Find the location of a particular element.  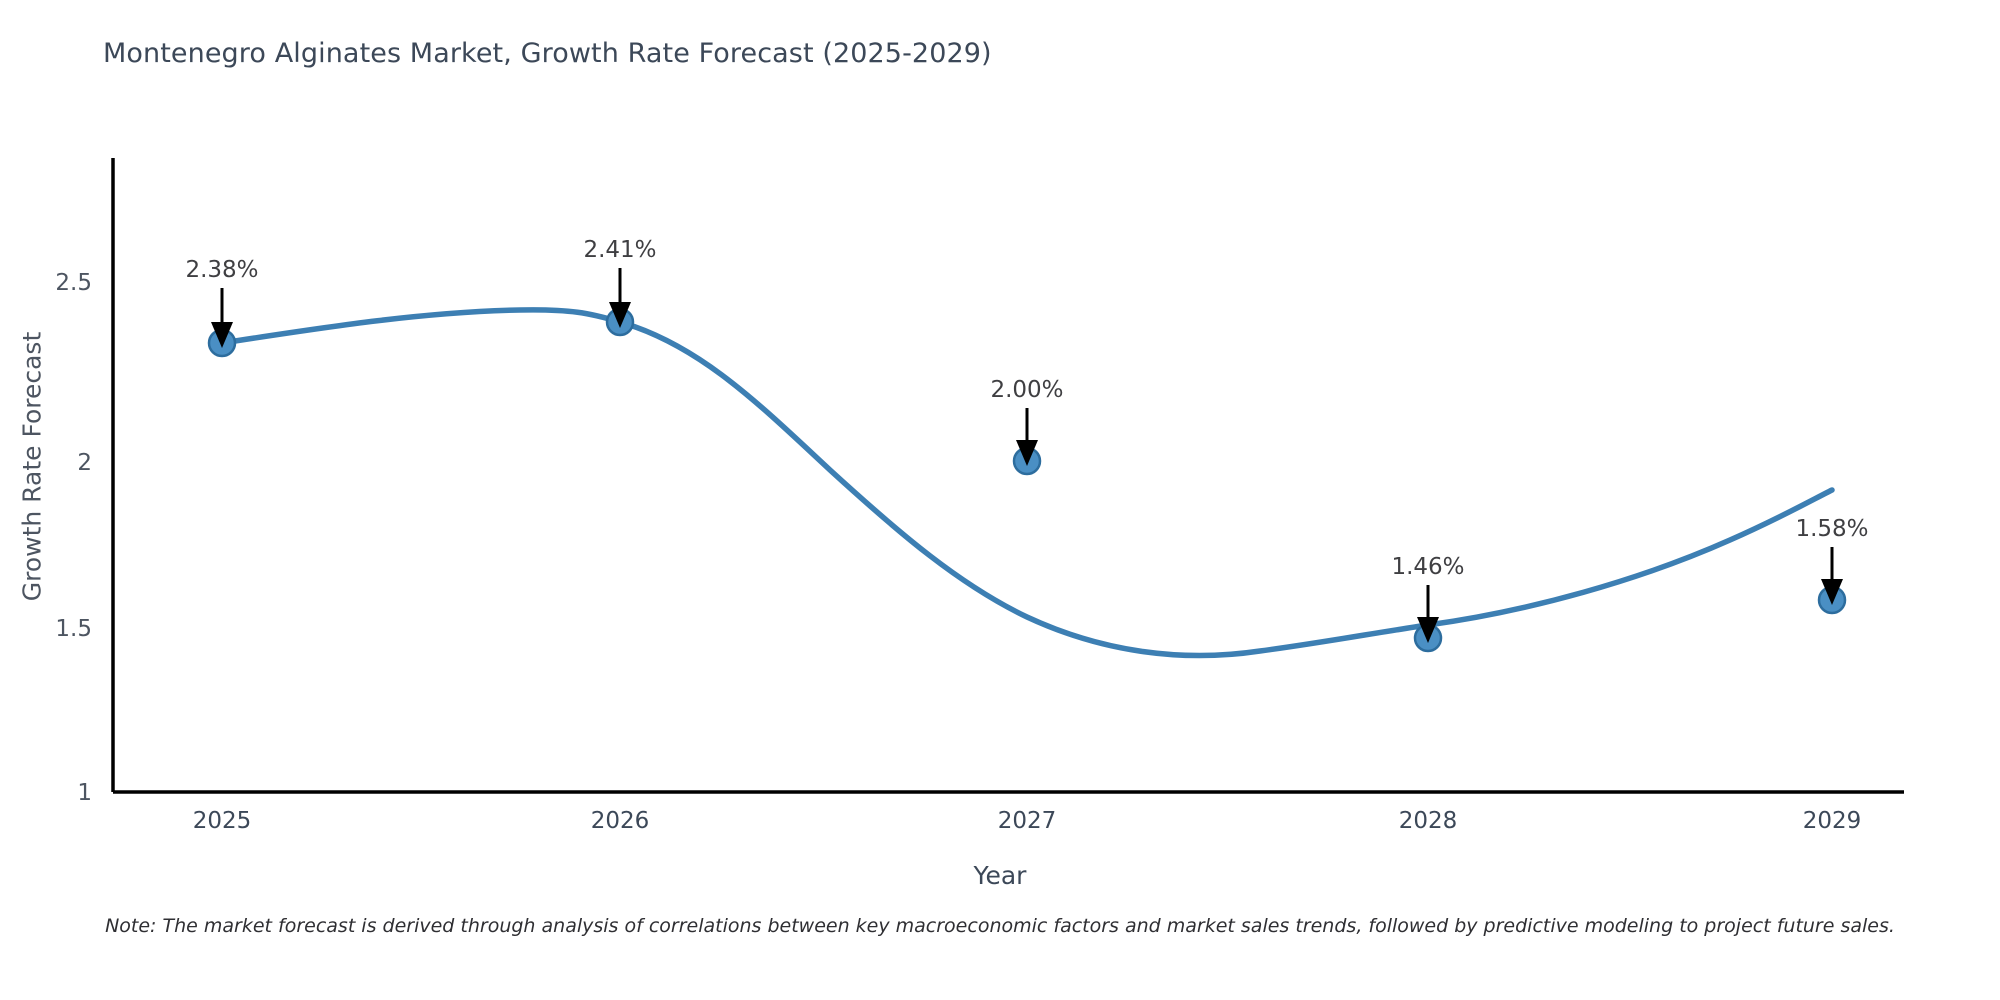

data-label-2026: 2.41% is located at coordinates (620, 250).